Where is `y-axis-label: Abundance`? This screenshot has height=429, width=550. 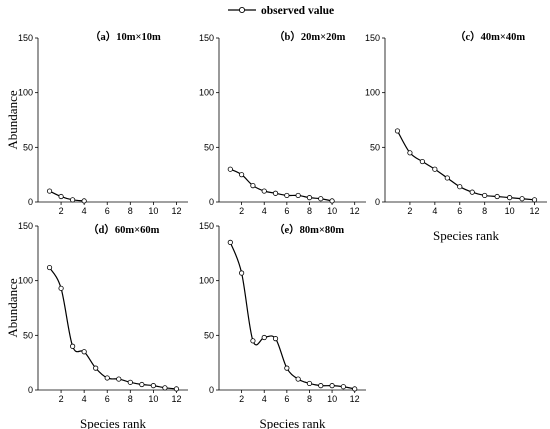
y-axis-label: Abundance is located at coordinates (12, 119).